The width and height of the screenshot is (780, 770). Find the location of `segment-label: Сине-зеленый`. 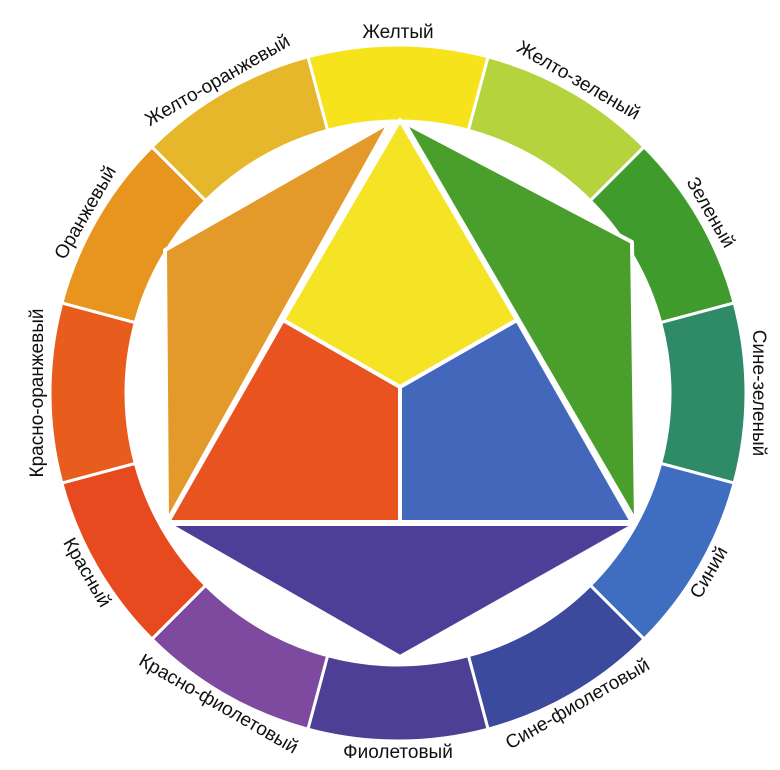

segment-label: Сине-зеленый is located at coordinates (758, 393).